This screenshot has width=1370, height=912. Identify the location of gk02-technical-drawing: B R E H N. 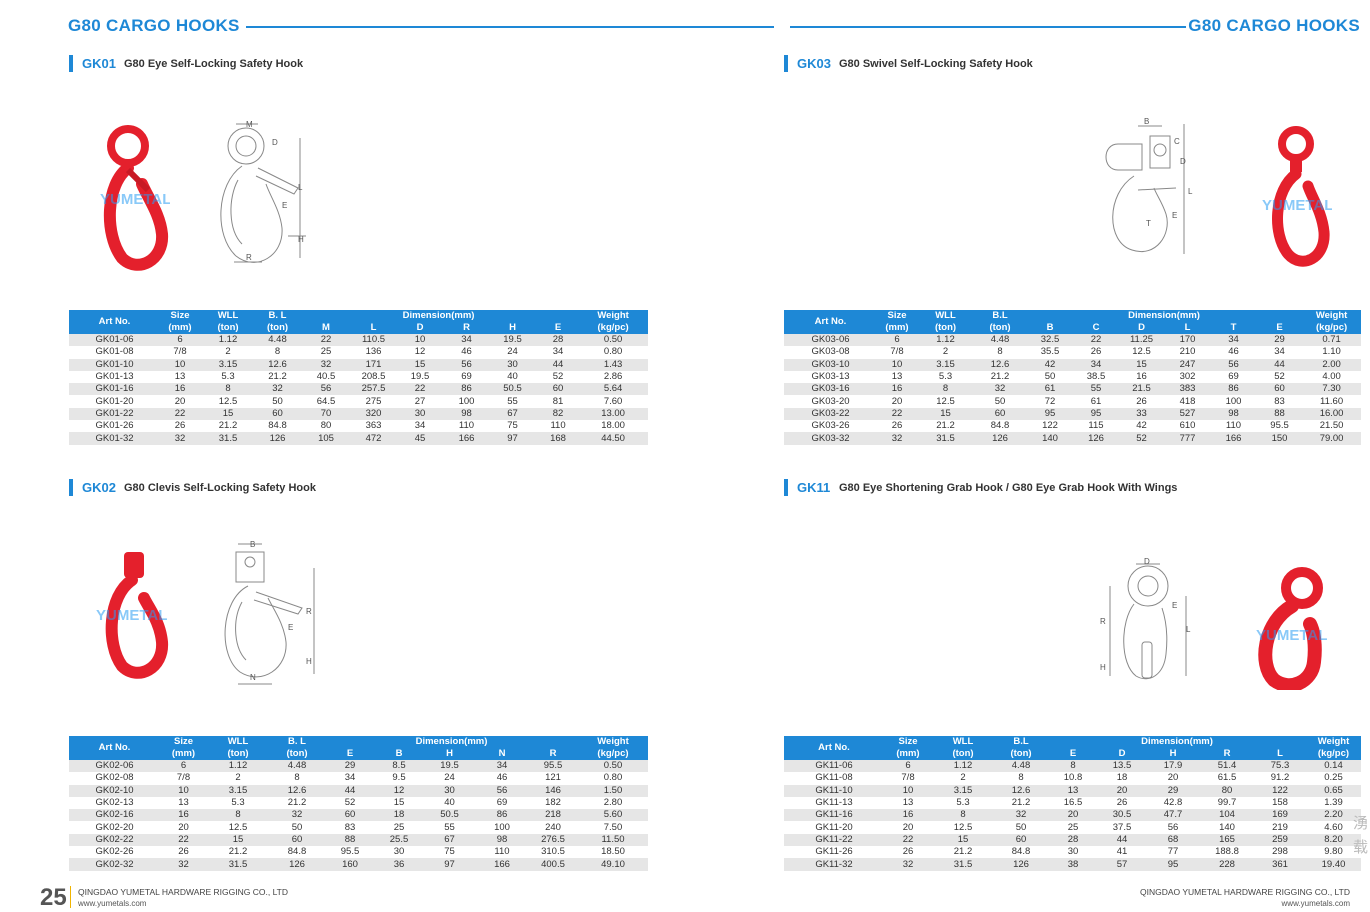
(269, 612).